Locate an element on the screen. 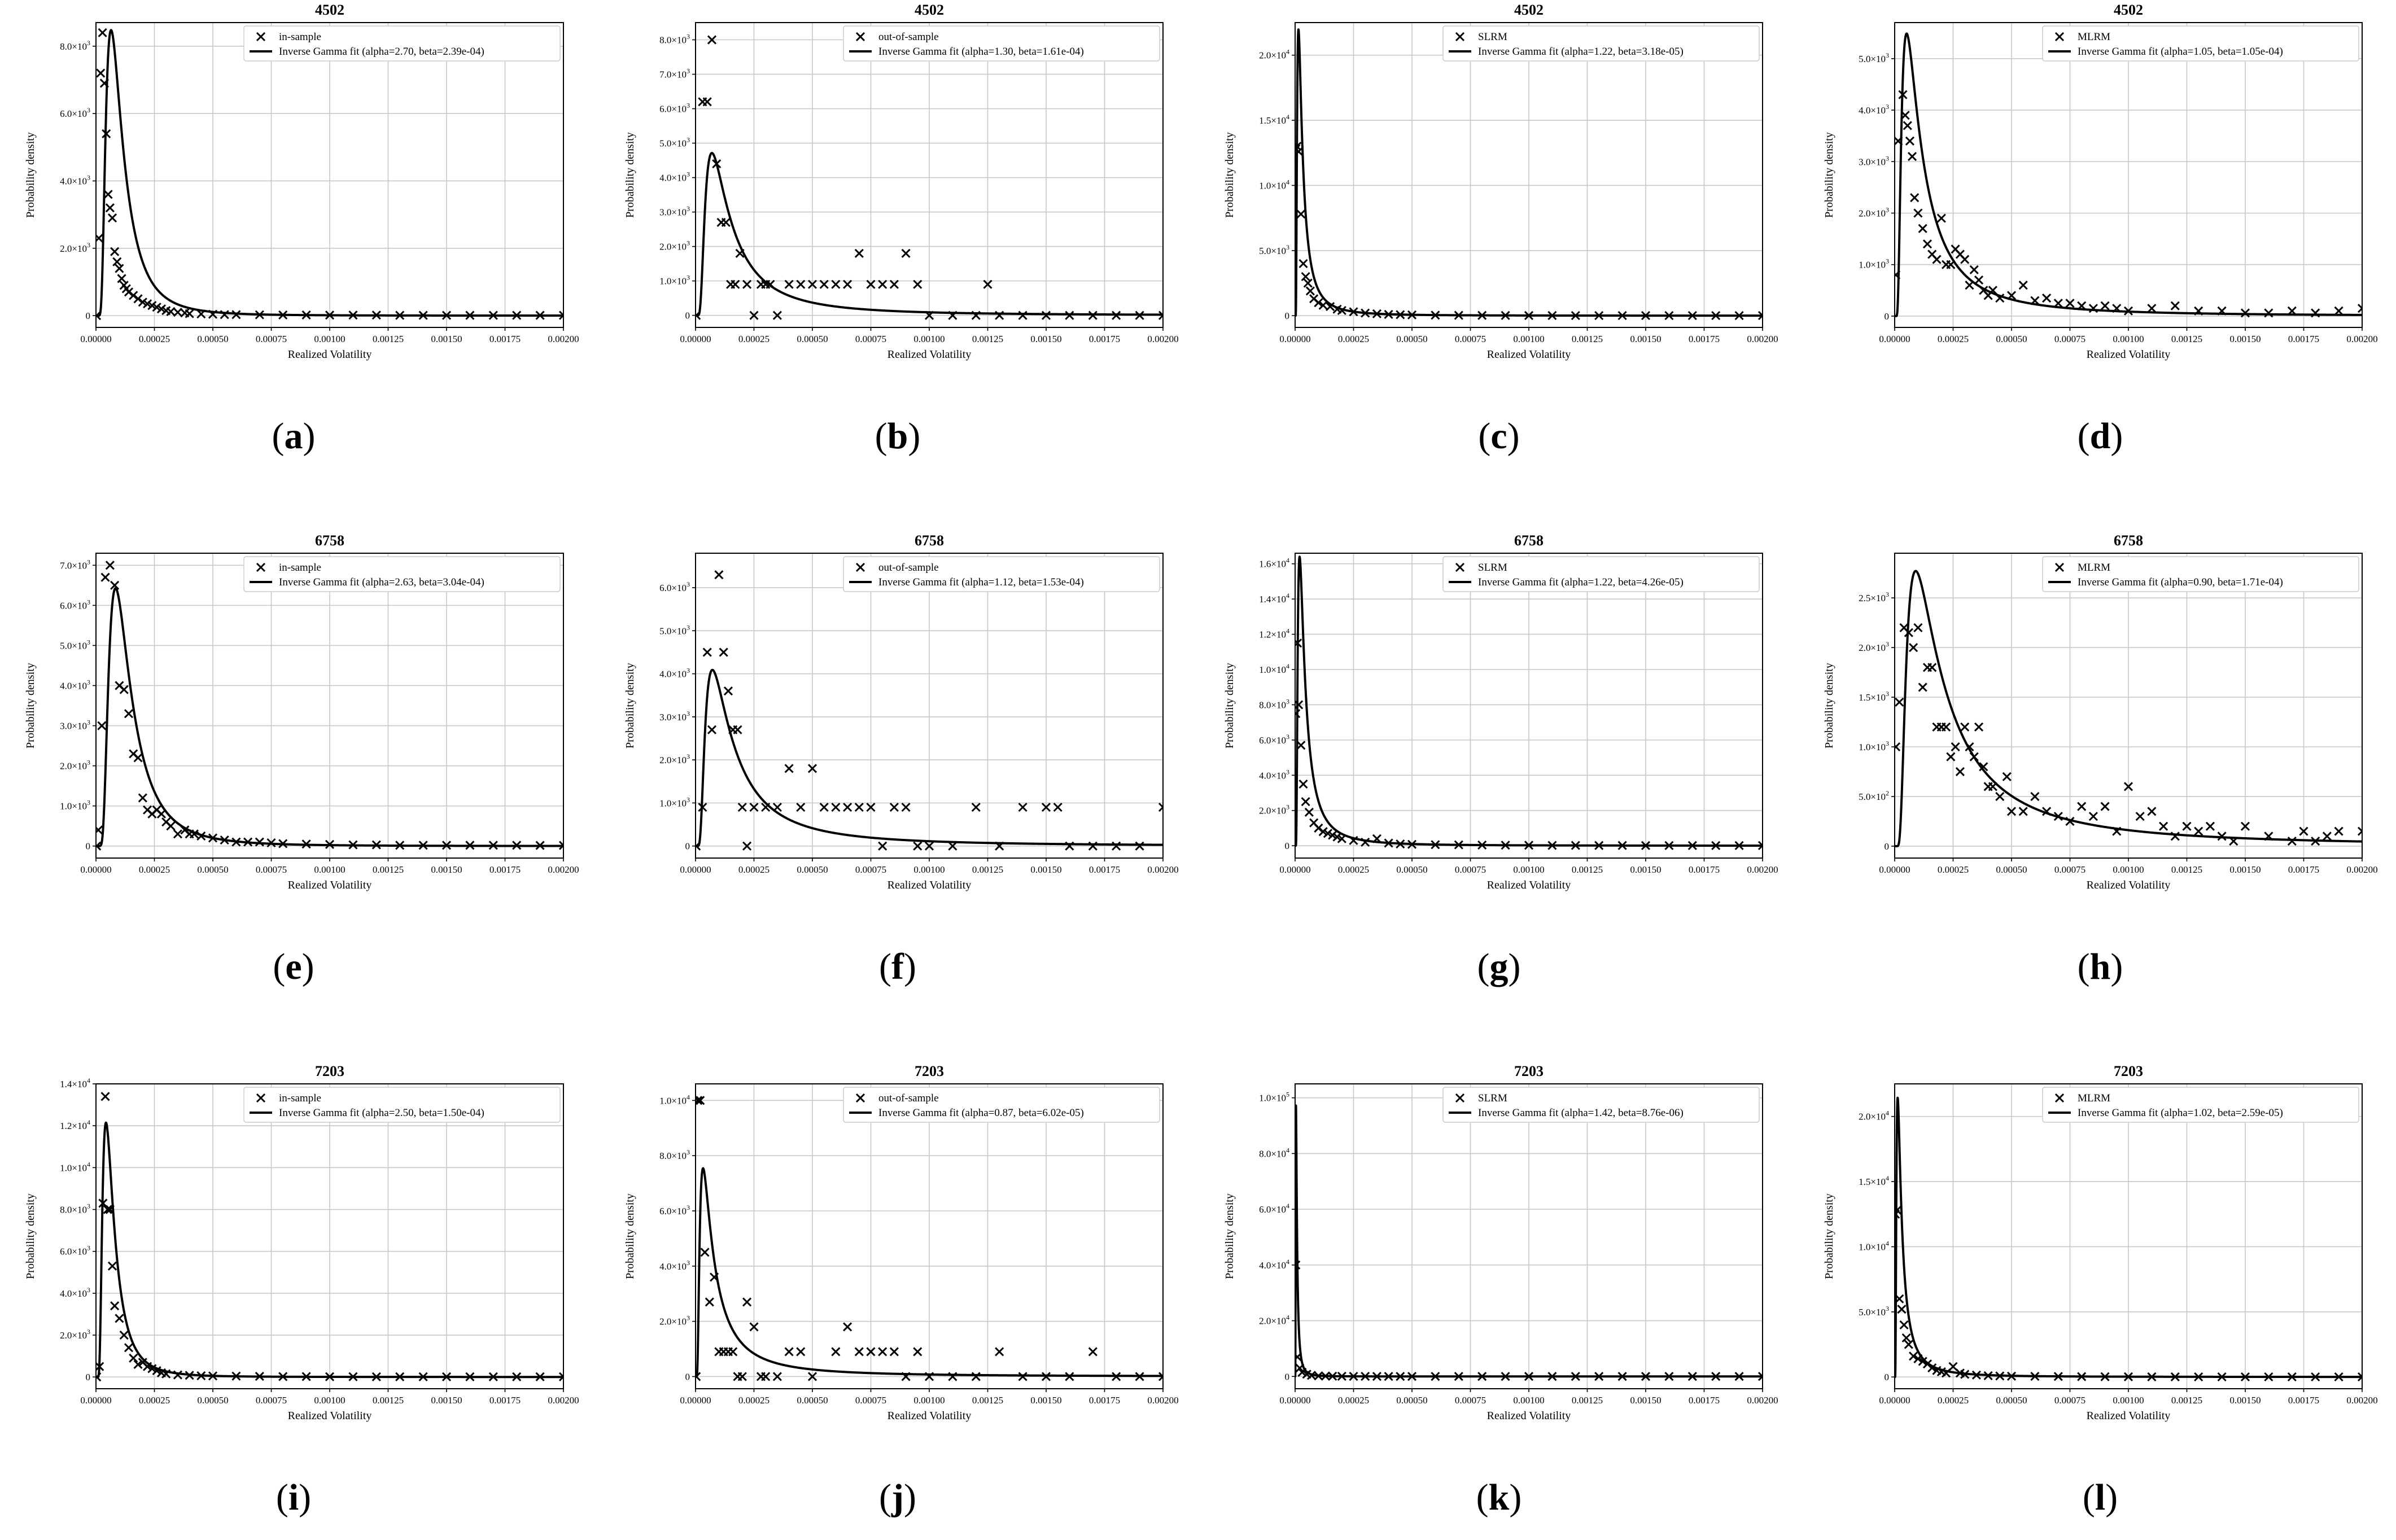 The image size is (2396, 1540). legend-marker is located at coordinates (261, 1098).